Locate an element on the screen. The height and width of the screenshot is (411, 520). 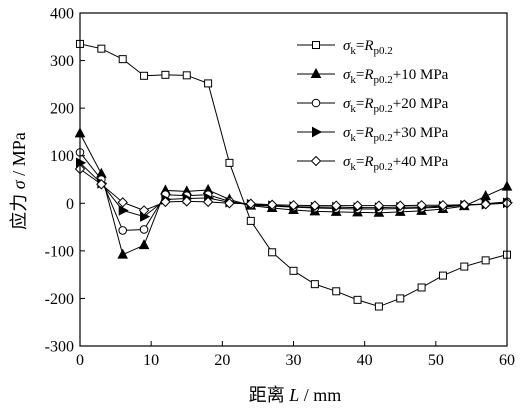
legend-entry: σk=Rp0.2+20 MPa is located at coordinates (373, 105).